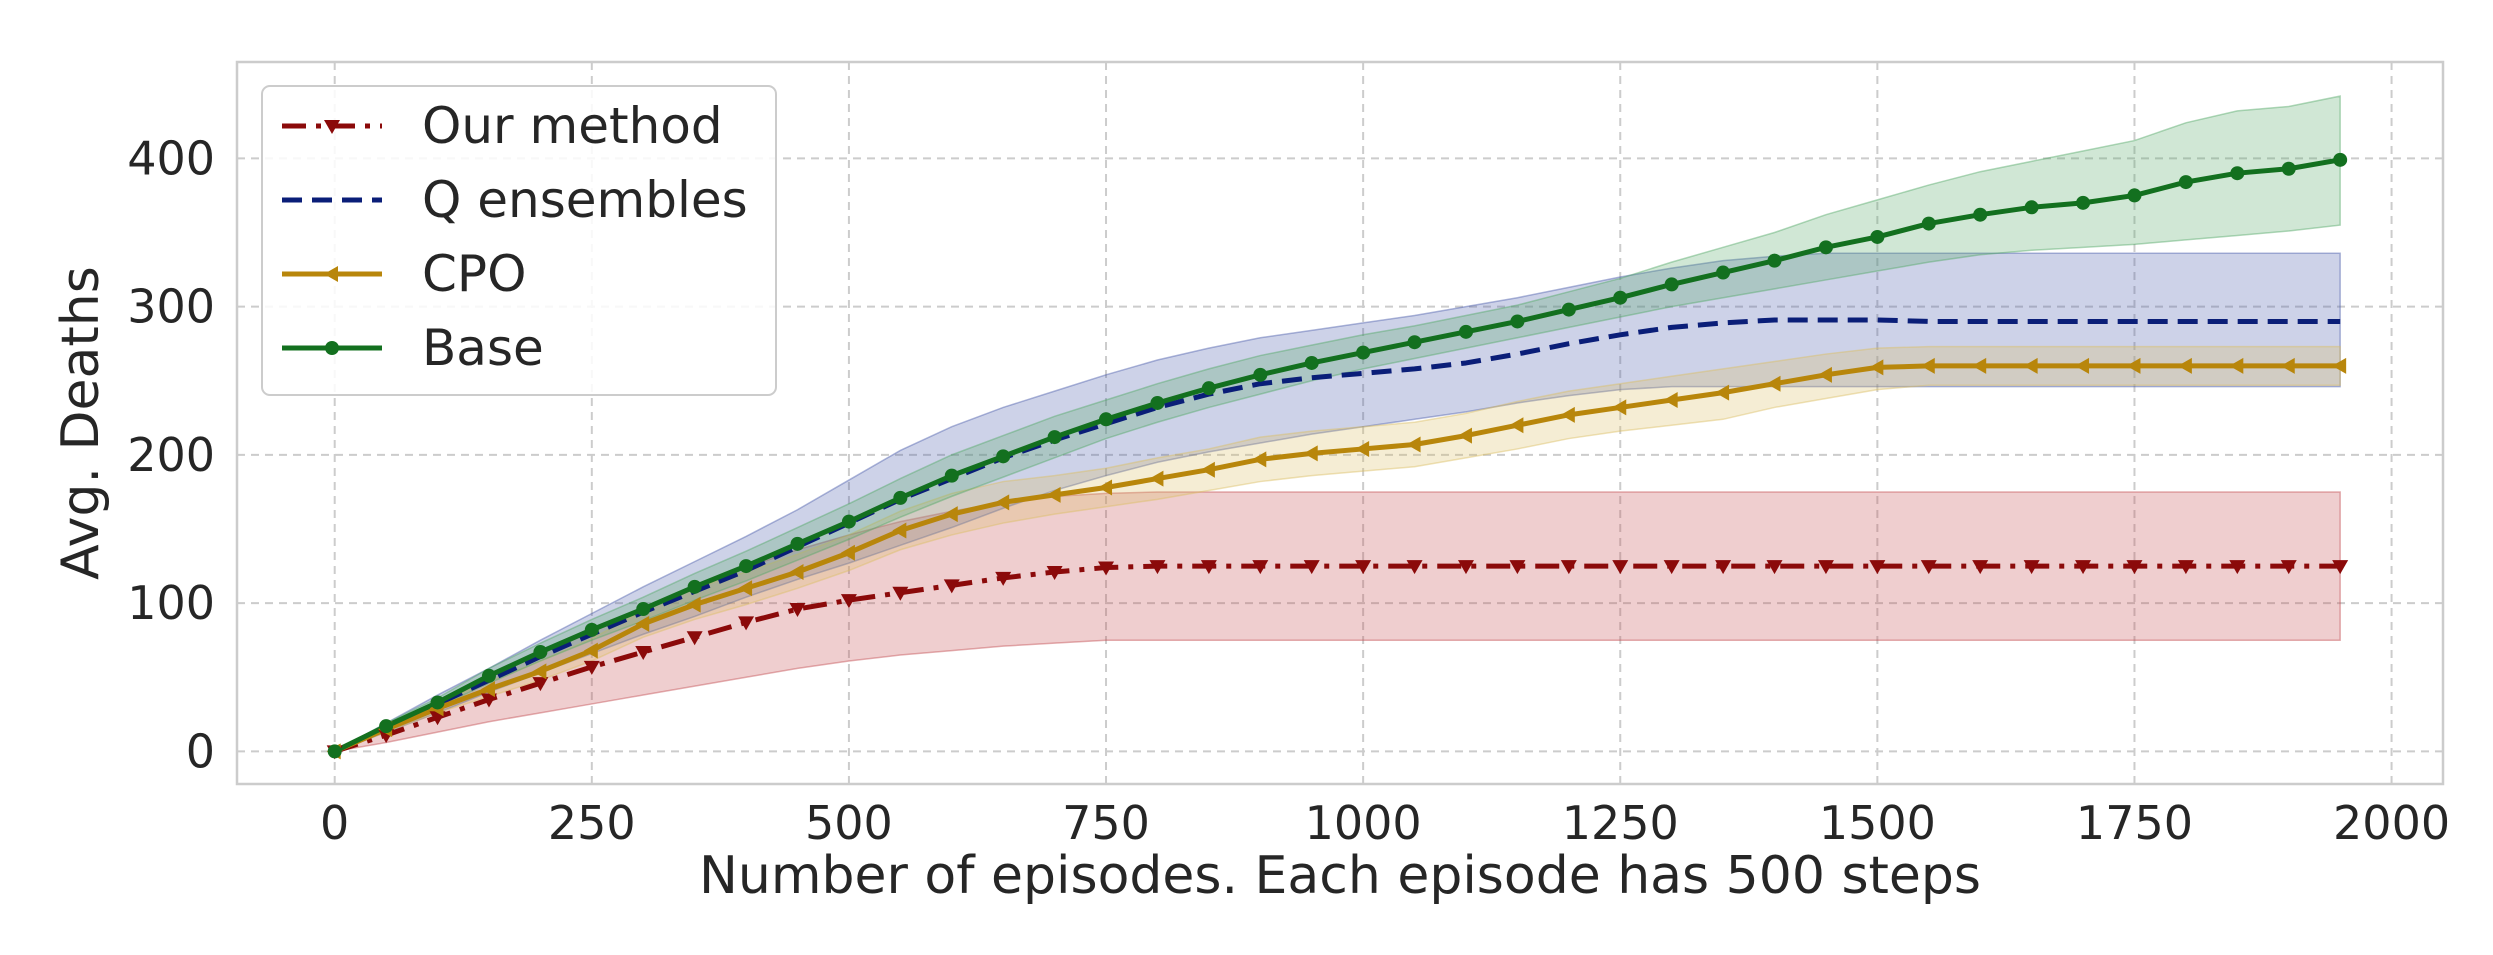 Image resolution: width=2493 pixels, height=955 pixels. What do you see at coordinates (81, 423) in the screenshot?
I see `y-axis-label: Avg. Deaths` at bounding box center [81, 423].